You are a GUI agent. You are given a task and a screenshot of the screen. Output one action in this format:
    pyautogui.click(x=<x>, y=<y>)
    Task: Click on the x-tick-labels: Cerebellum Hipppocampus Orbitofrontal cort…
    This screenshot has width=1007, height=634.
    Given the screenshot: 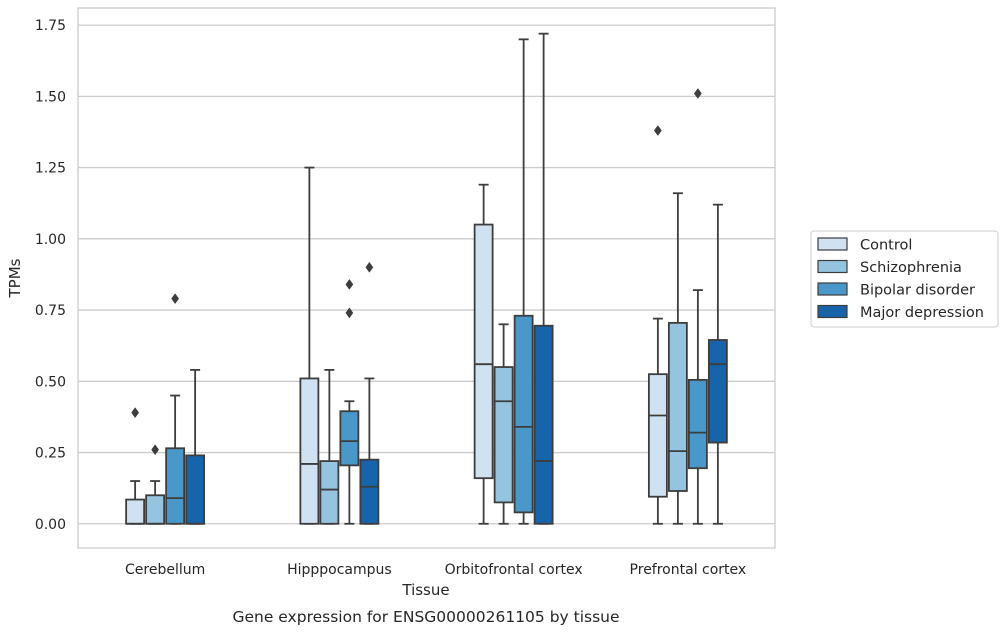 What is the action you would take?
    pyautogui.click(x=435, y=570)
    